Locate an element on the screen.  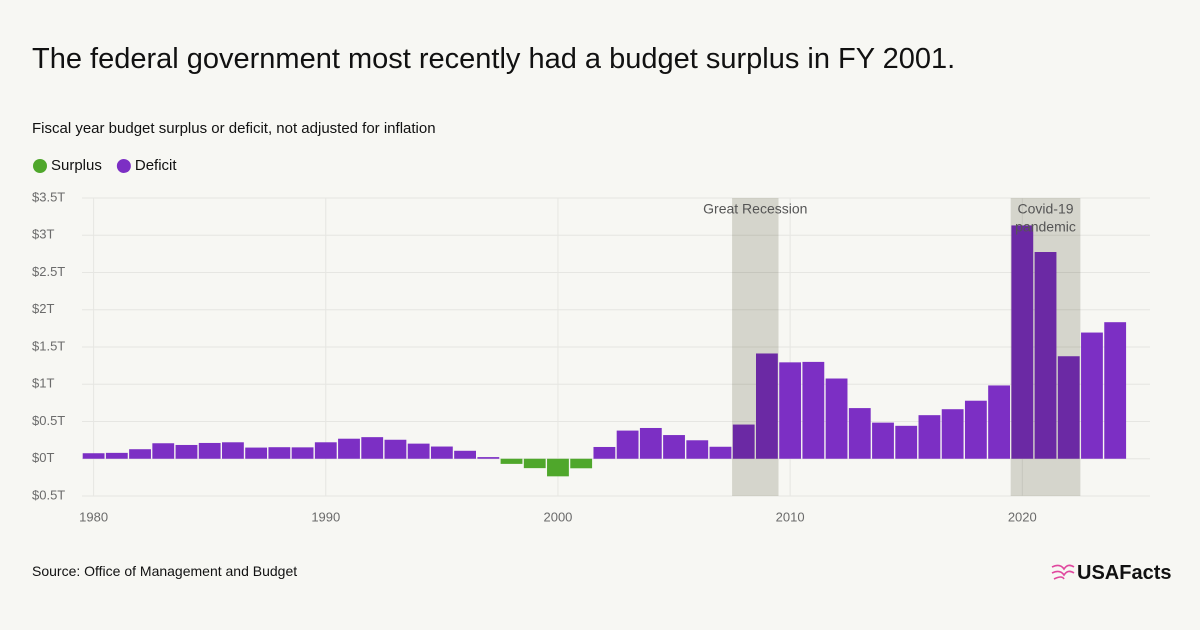
y-tick-label: $1.5T is located at coordinates (48, 345).